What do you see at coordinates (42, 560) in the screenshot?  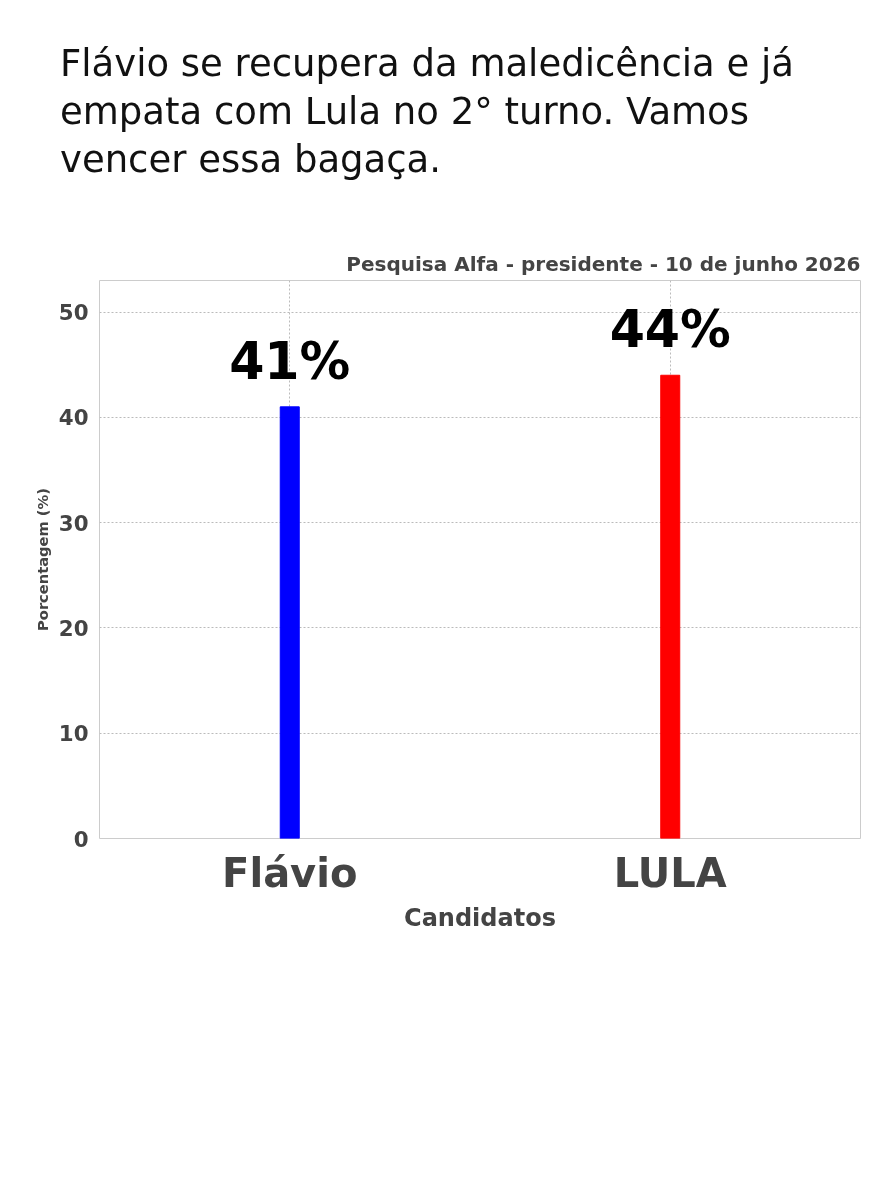 I see `y-axis-title: Porcentagem (%)` at bounding box center [42, 560].